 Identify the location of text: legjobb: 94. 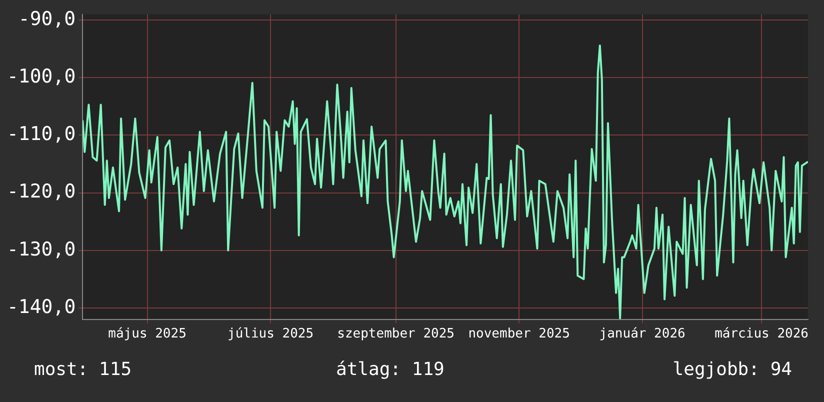
(732, 369).